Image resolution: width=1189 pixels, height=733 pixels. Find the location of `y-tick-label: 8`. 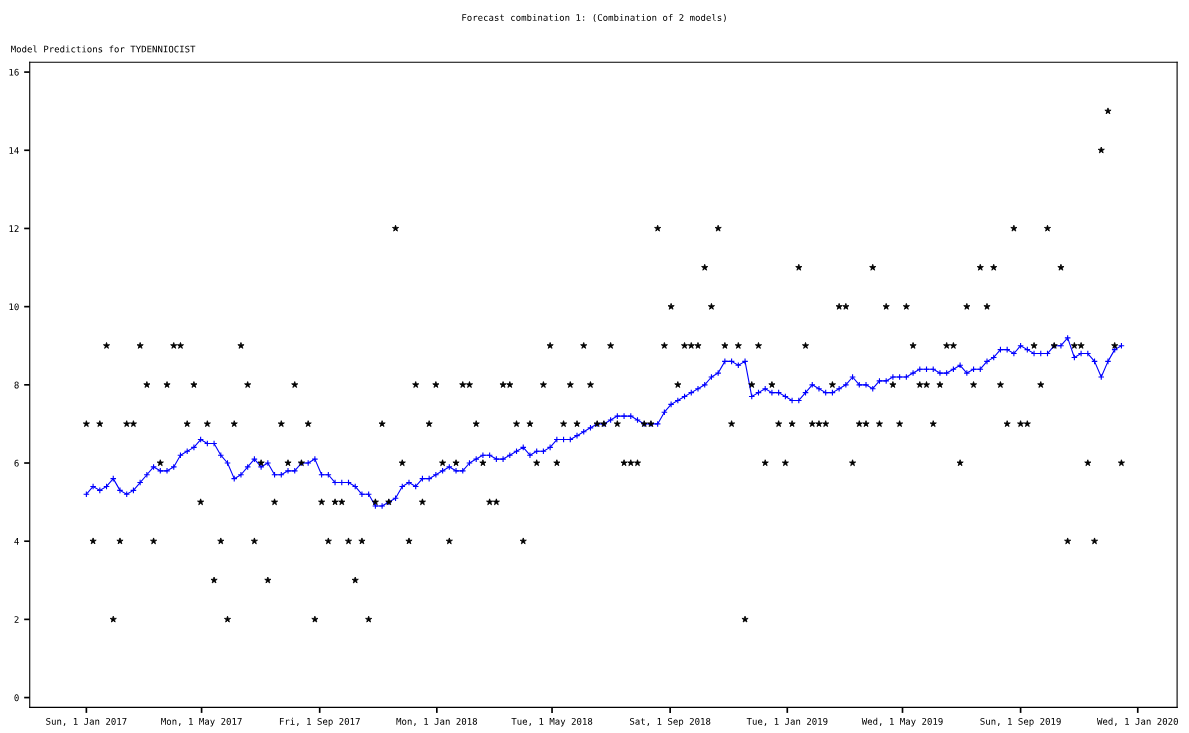

y-tick-label: 8 is located at coordinates (16, 385).